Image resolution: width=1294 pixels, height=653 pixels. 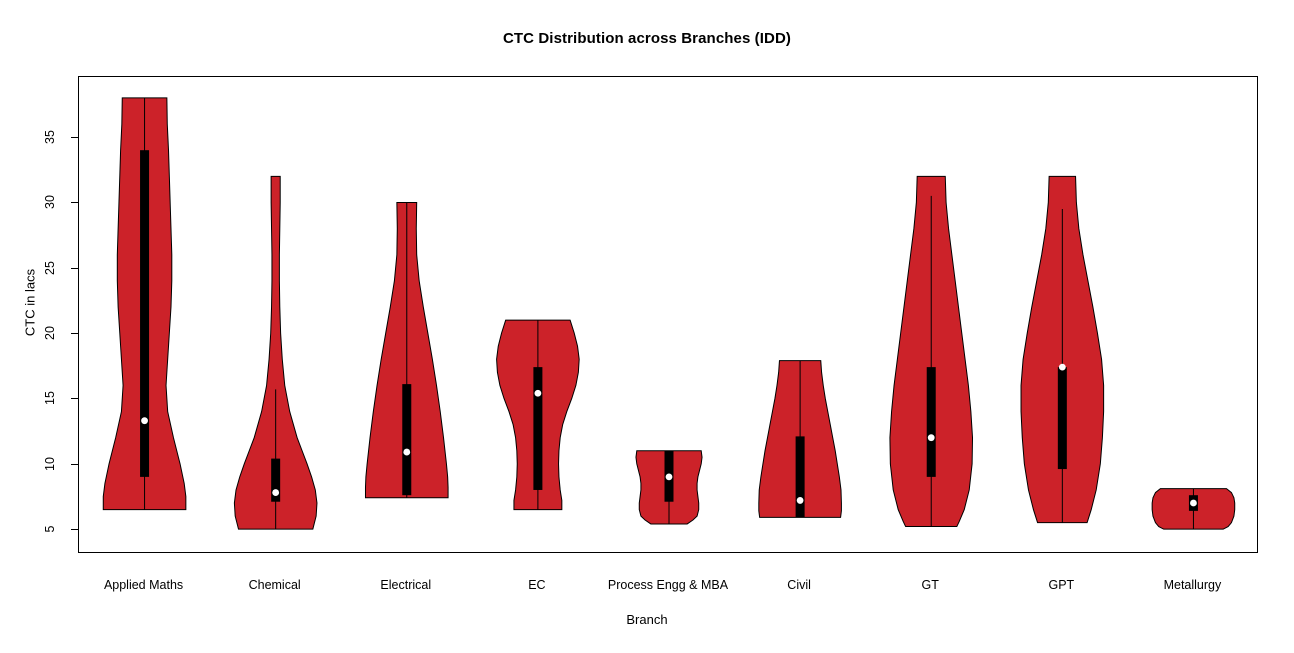 What do you see at coordinates (30, 302) in the screenshot?
I see `y-axis-label: CTC in lacs` at bounding box center [30, 302].